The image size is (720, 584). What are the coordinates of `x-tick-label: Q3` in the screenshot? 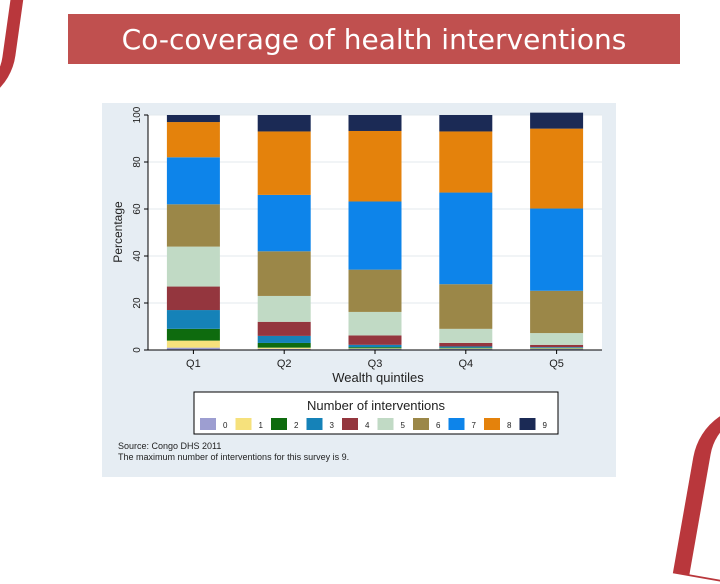 It's located at (375, 364).